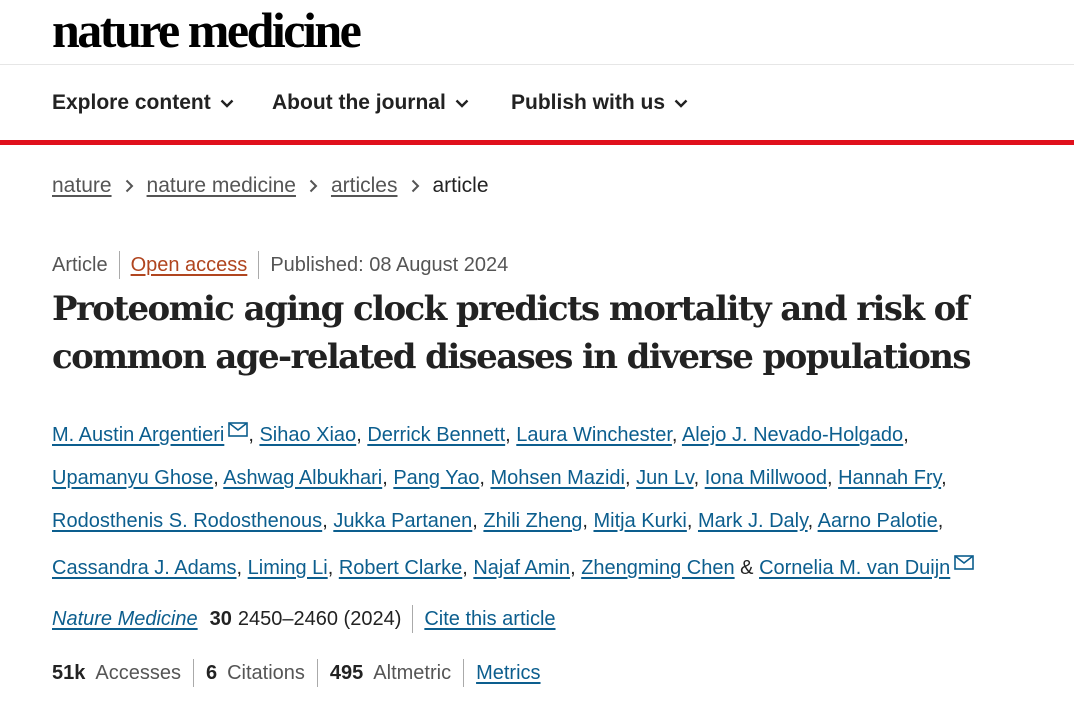  What do you see at coordinates (640, 521) in the screenshot?
I see `author-link: Mitja Kurki` at bounding box center [640, 521].